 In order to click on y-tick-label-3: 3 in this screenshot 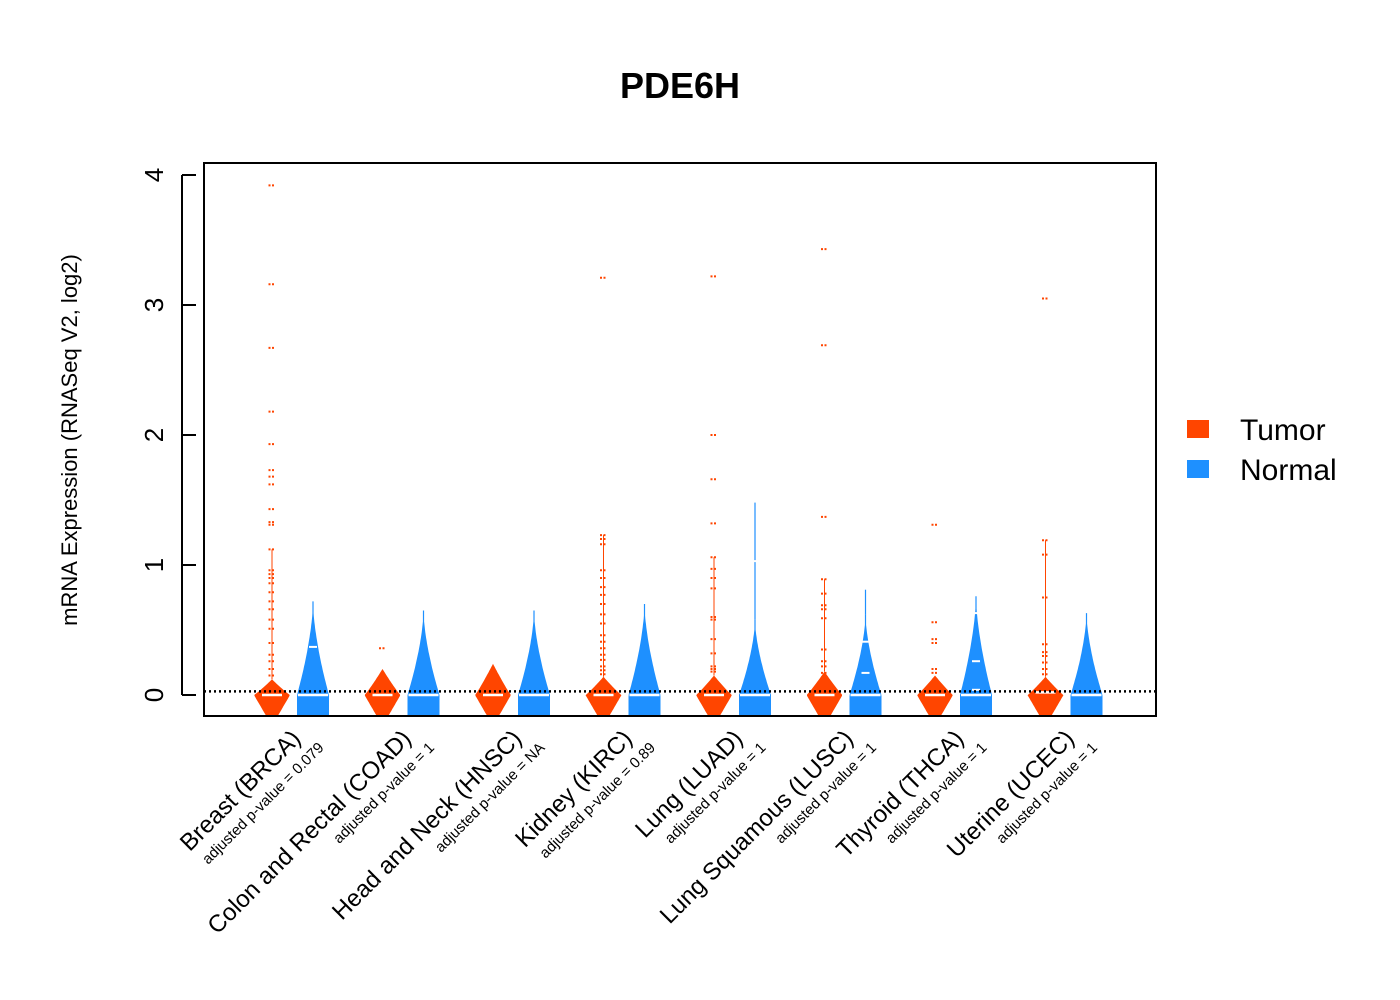, I will do `click(154, 305)`.